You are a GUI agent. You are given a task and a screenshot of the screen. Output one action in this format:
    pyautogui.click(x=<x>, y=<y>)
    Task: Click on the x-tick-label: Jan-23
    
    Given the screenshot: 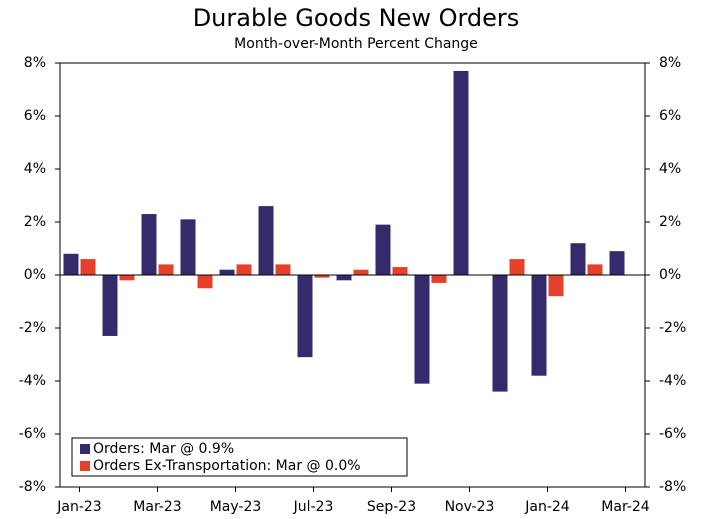 What is the action you would take?
    pyautogui.click(x=78, y=507)
    